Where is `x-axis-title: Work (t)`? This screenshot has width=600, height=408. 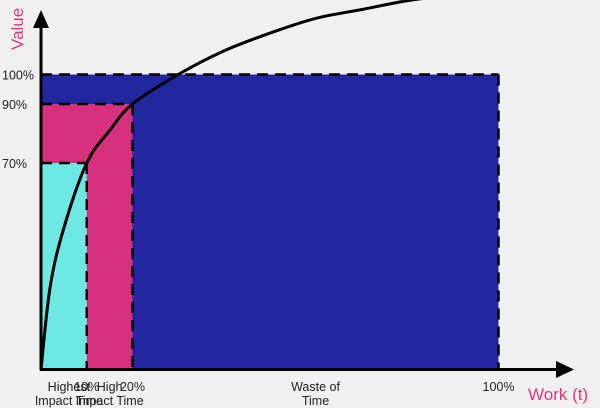 x-axis-title: Work (t) is located at coordinates (558, 394).